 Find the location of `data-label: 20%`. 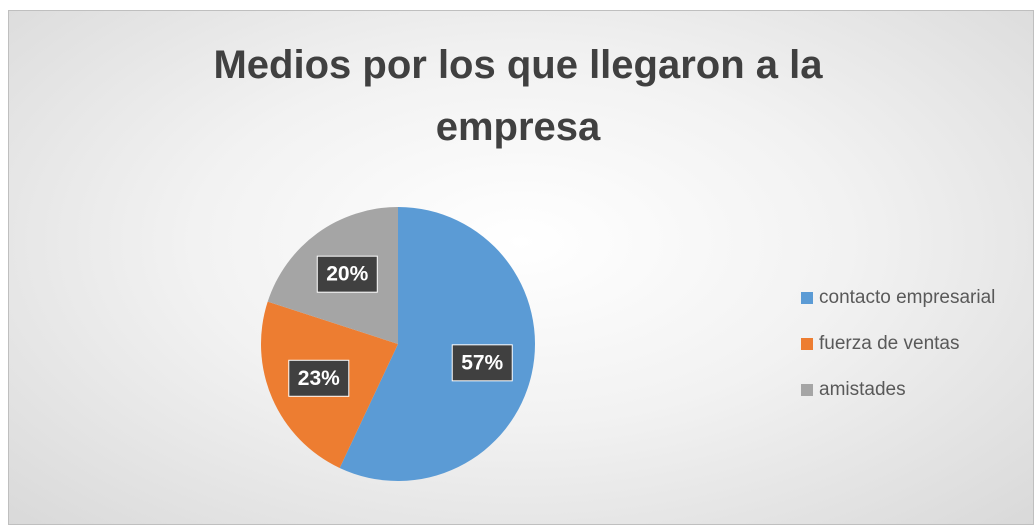

data-label: 20% is located at coordinates (347, 274).